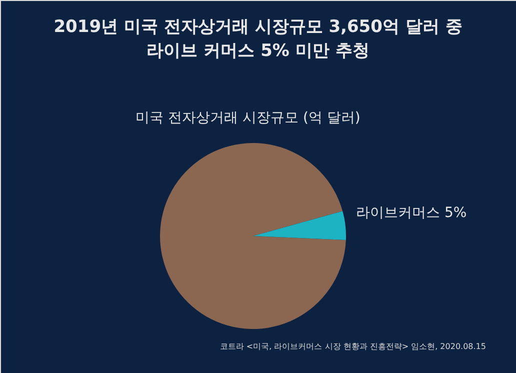  Describe the element at coordinates (258, 51) in the screenshot. I see `text: 라이브 커머스 5% 미만 추청` at that location.